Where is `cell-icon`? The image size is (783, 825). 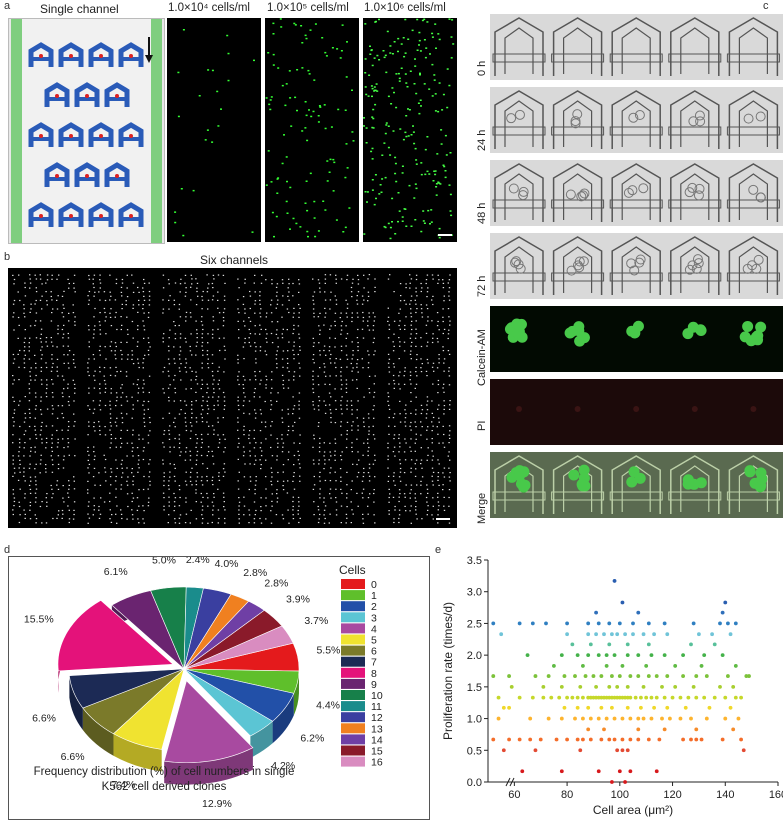 cell-icon is located at coordinates (747, 268).